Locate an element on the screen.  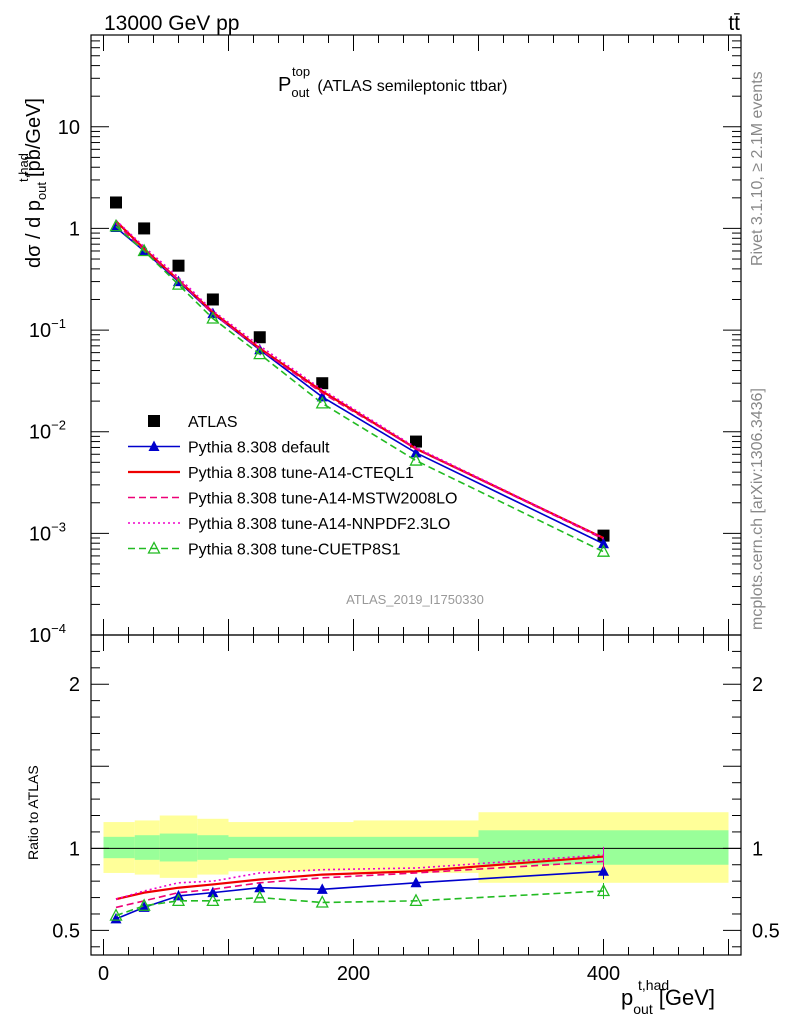
ratio-series-4-line is located at coordinates (359, 903).